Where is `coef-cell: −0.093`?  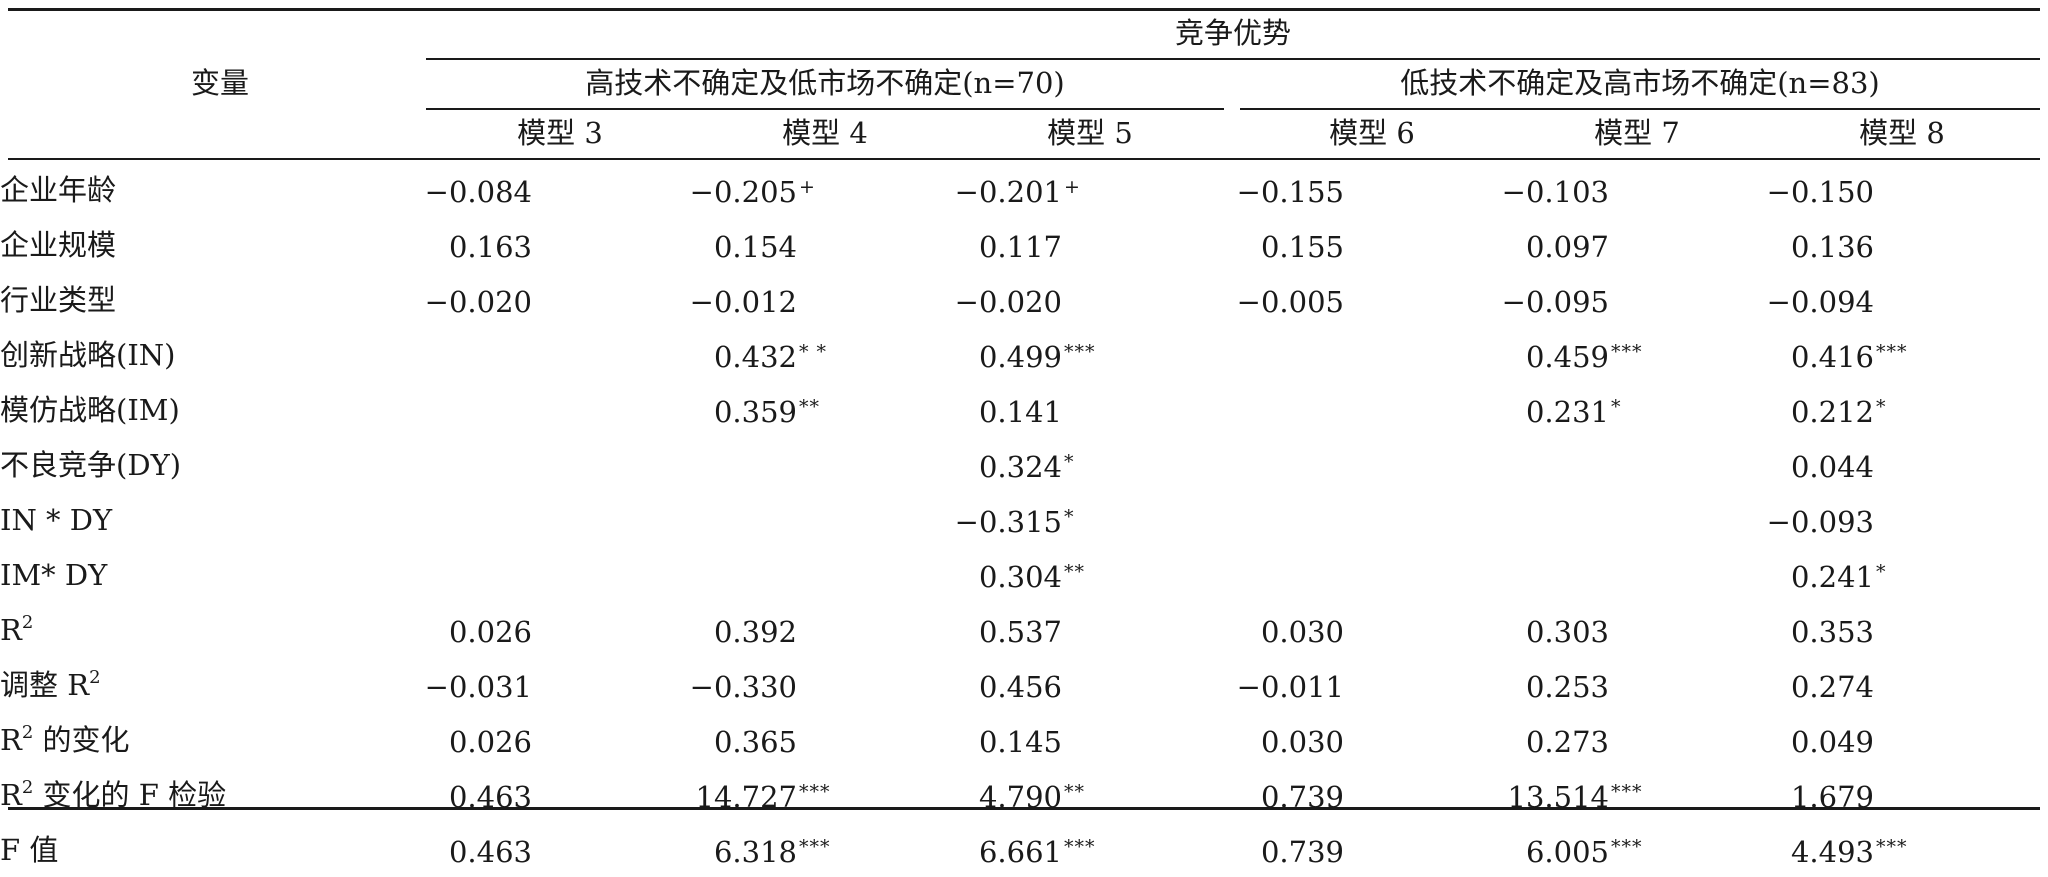
coef-cell: −0.093 is located at coordinates (1820, 522).